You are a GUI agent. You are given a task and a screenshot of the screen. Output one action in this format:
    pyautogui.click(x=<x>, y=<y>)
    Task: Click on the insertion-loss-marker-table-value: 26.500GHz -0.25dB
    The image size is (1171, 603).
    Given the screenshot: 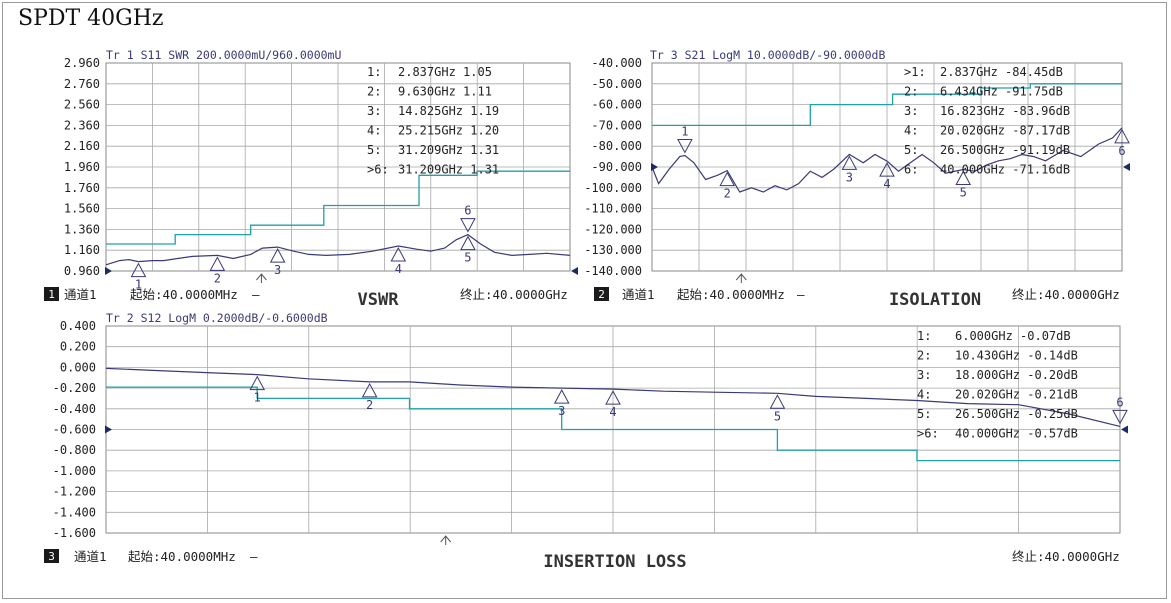 What is the action you would take?
    pyautogui.click(x=1016, y=414)
    